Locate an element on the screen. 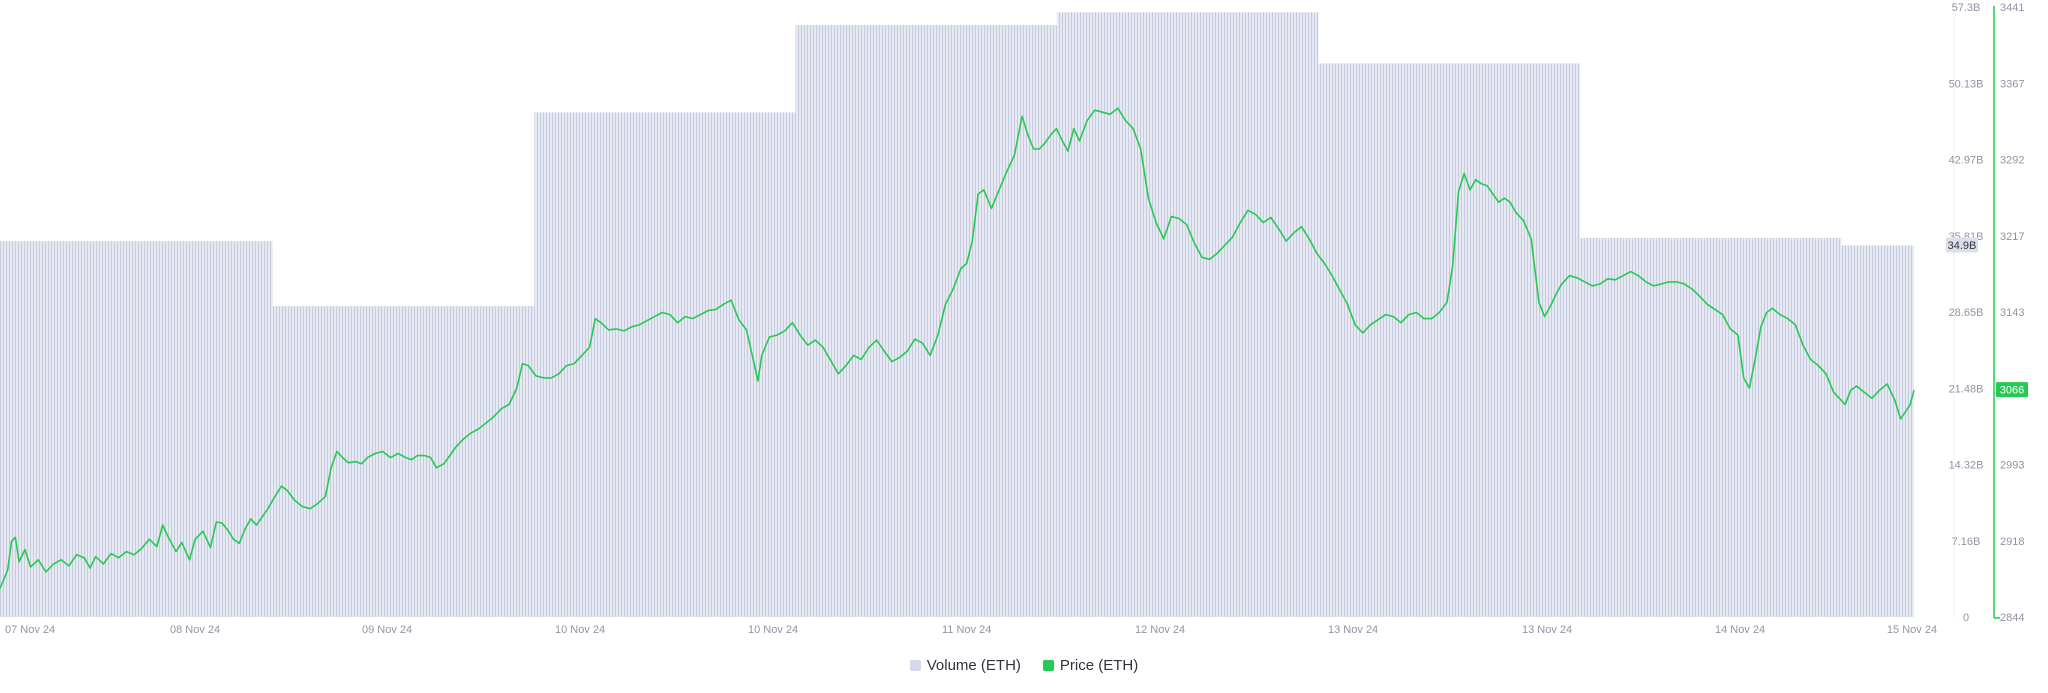 The height and width of the screenshot is (693, 2048). volume-tick-label: 28.65B is located at coordinates (1966, 313).